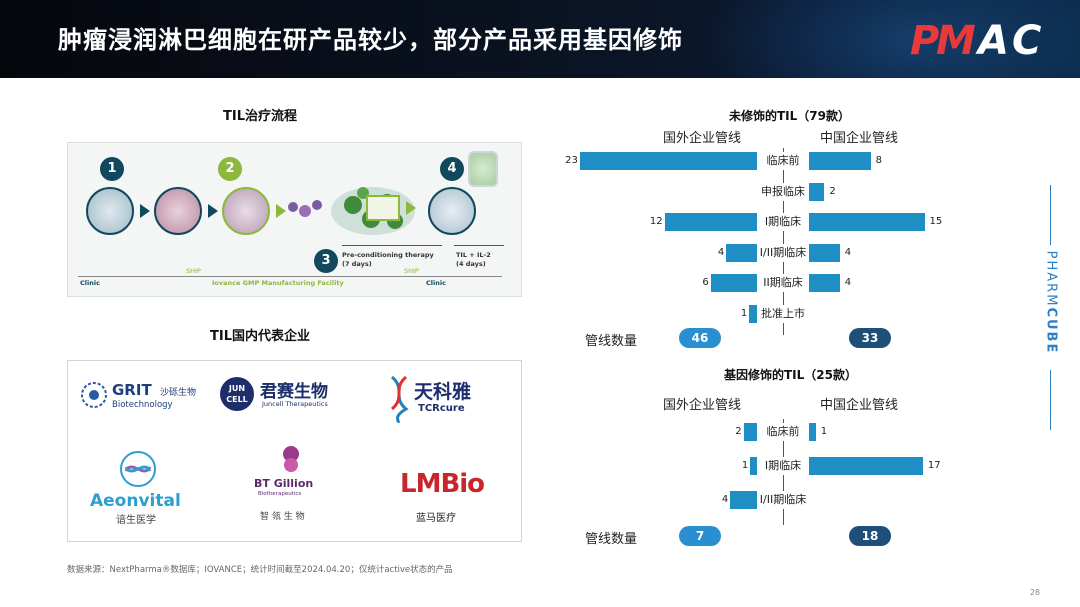 The height and width of the screenshot is (607, 1080). I want to click on aeonvital-cn: 谙生医学, so click(136, 520).